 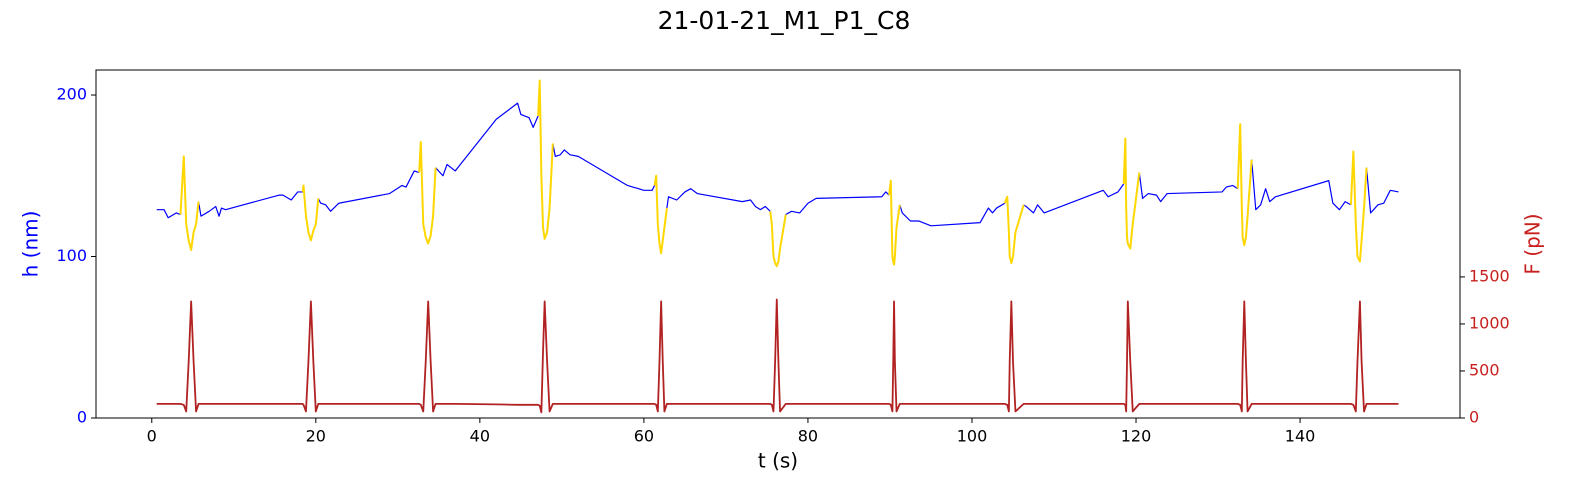 I want to click on x-tick-label: 80, so click(x=808, y=436).